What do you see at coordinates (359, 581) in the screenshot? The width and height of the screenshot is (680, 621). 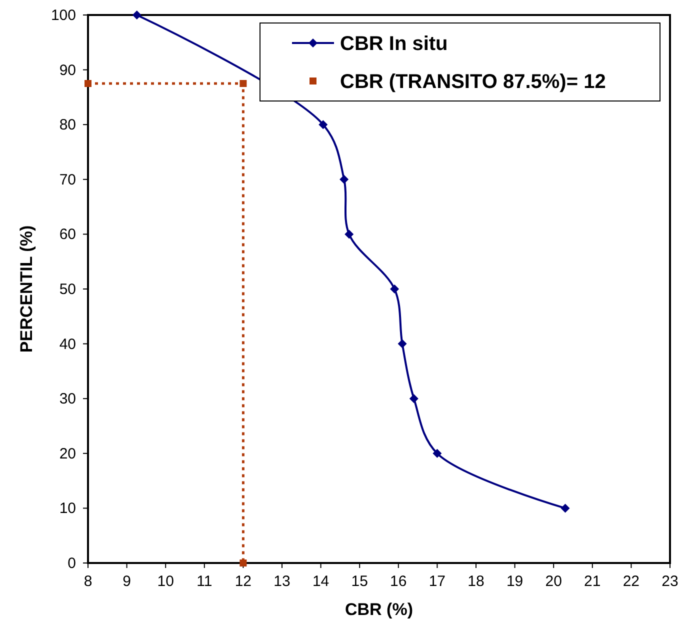 I see `x-tick-label: 15` at bounding box center [359, 581].